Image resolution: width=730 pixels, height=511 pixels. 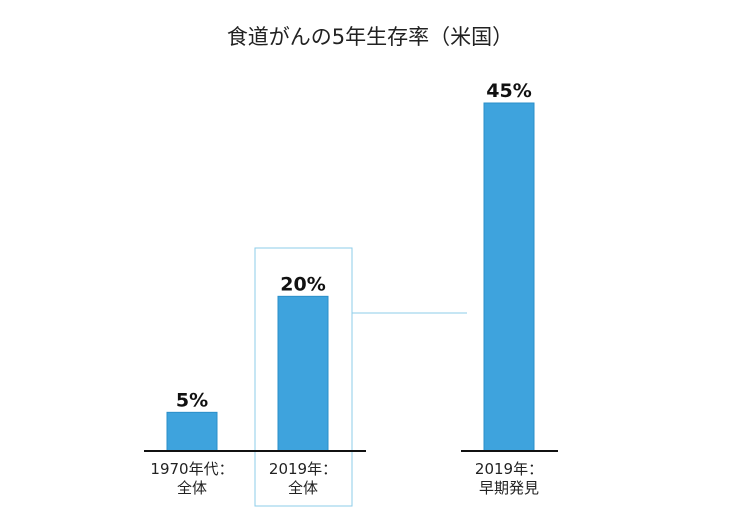 I want to click on highlight-box, so click(x=303, y=377).